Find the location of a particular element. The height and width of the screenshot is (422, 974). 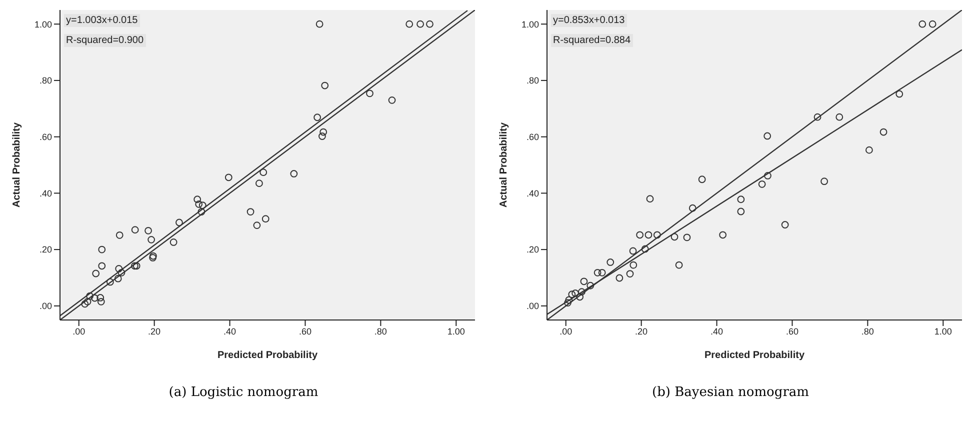

text: (a) Logistic nomogram is located at coordinates (244, 392).